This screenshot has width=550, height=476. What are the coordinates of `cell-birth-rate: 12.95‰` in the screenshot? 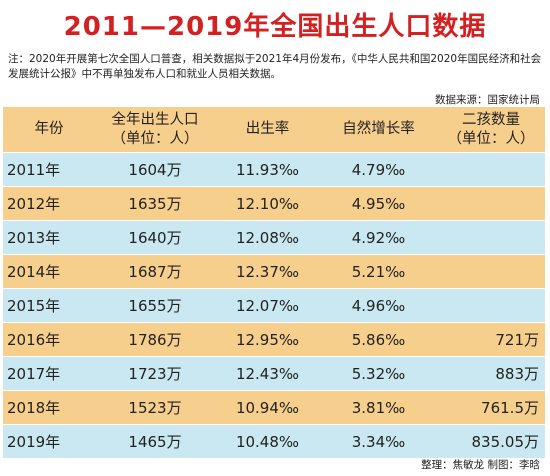 It's located at (267, 339).